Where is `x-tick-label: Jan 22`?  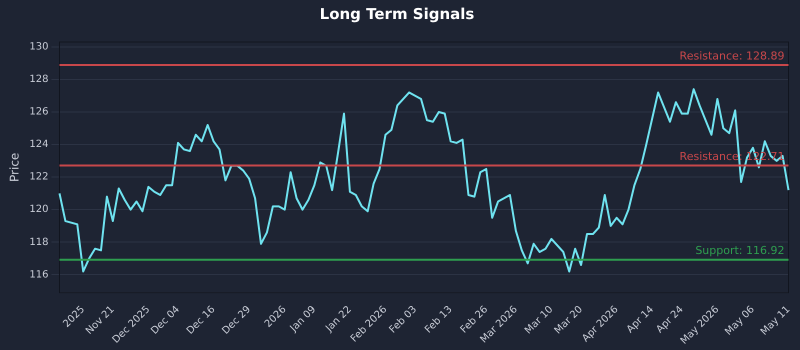 x-tick-label: Jan 22 is located at coordinates (338, 319).